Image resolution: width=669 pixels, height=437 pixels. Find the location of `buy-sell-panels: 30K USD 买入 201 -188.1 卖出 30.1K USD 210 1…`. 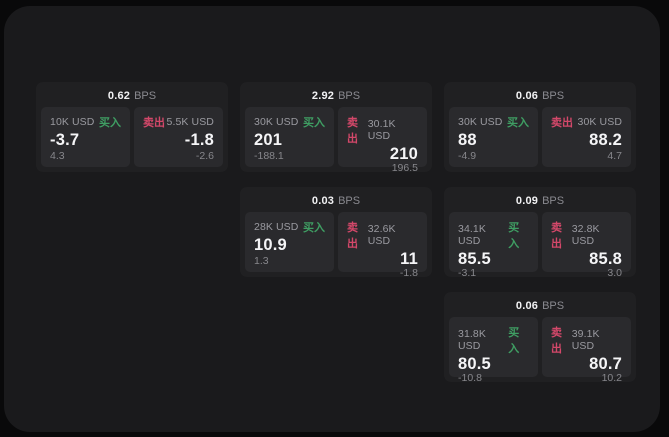

buy-sell-panels: 30K USD 买入 201 -188.1 卖出 30.1K USD 210 1… is located at coordinates (336, 140).